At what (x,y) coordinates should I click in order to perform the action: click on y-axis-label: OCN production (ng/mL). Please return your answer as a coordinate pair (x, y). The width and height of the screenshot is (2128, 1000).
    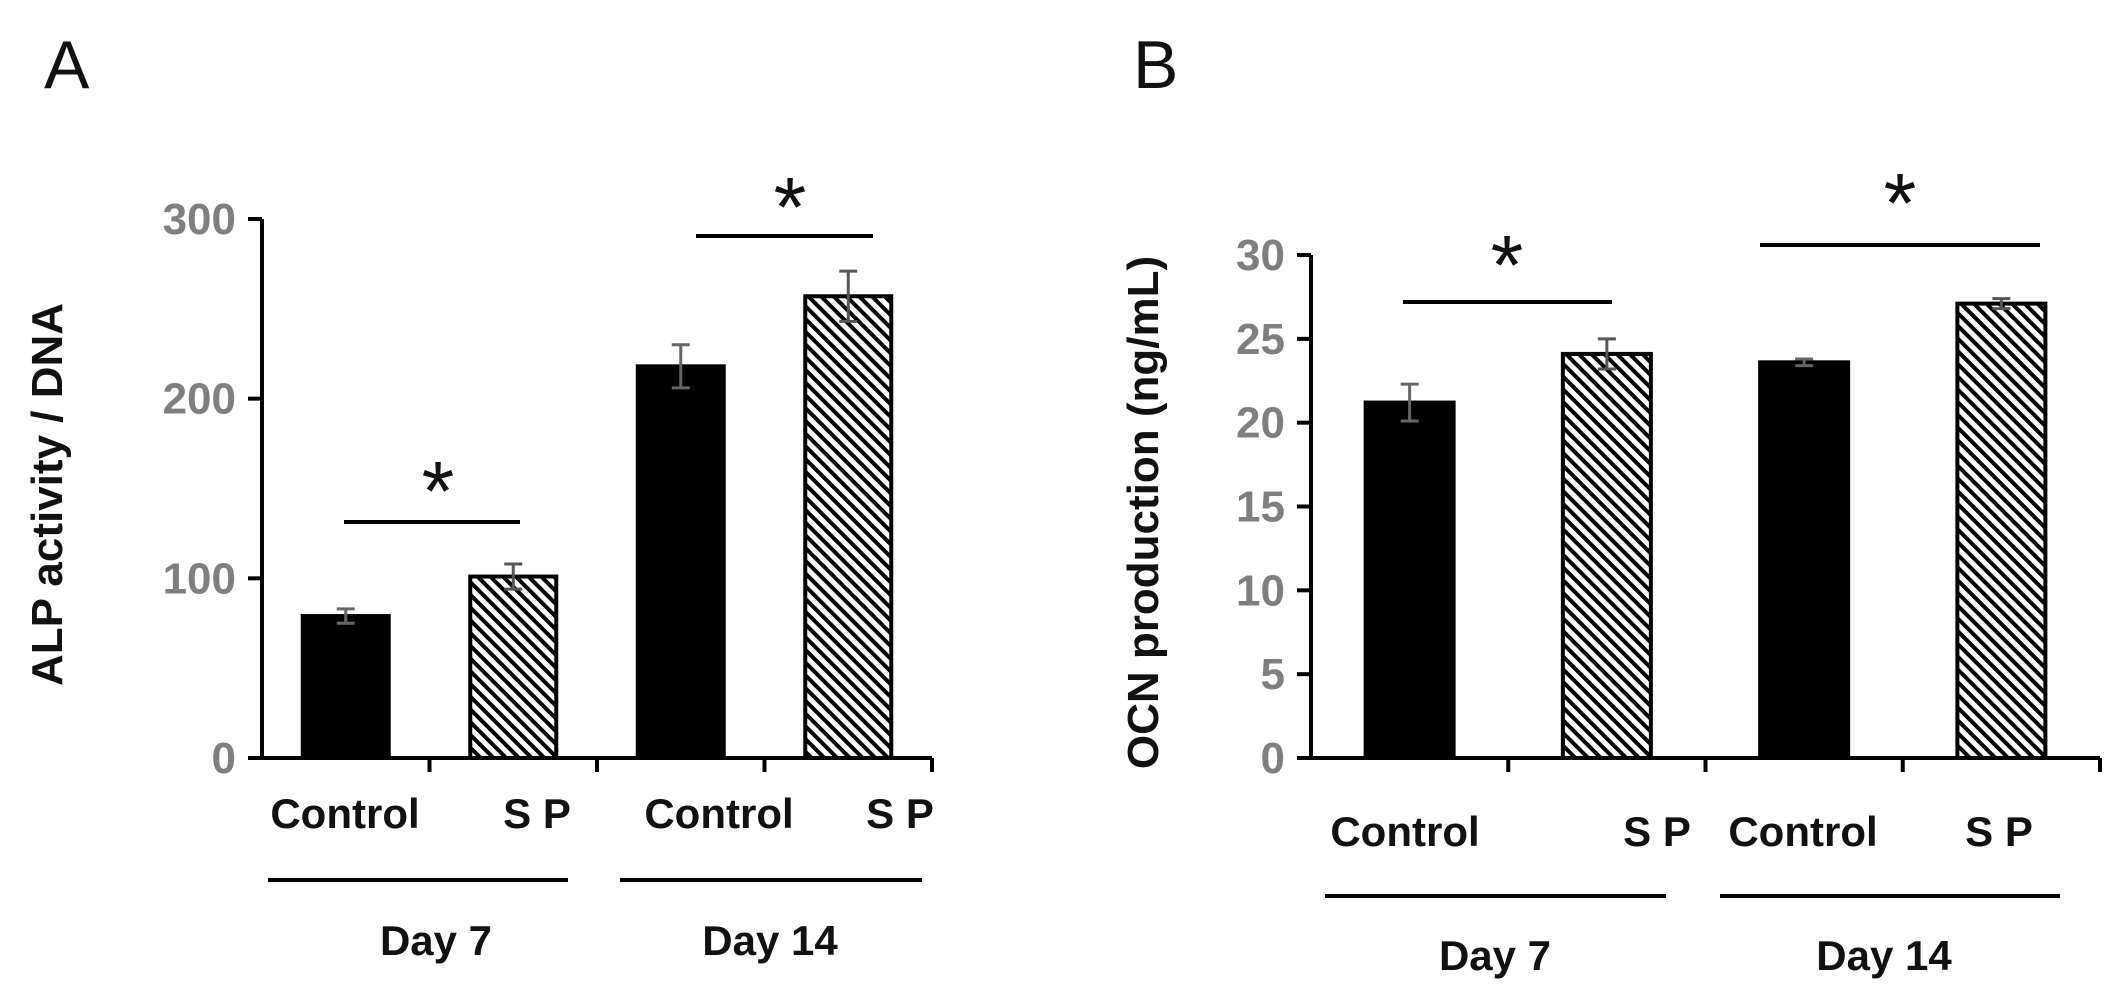
    Looking at the image, I should click on (1143, 512).